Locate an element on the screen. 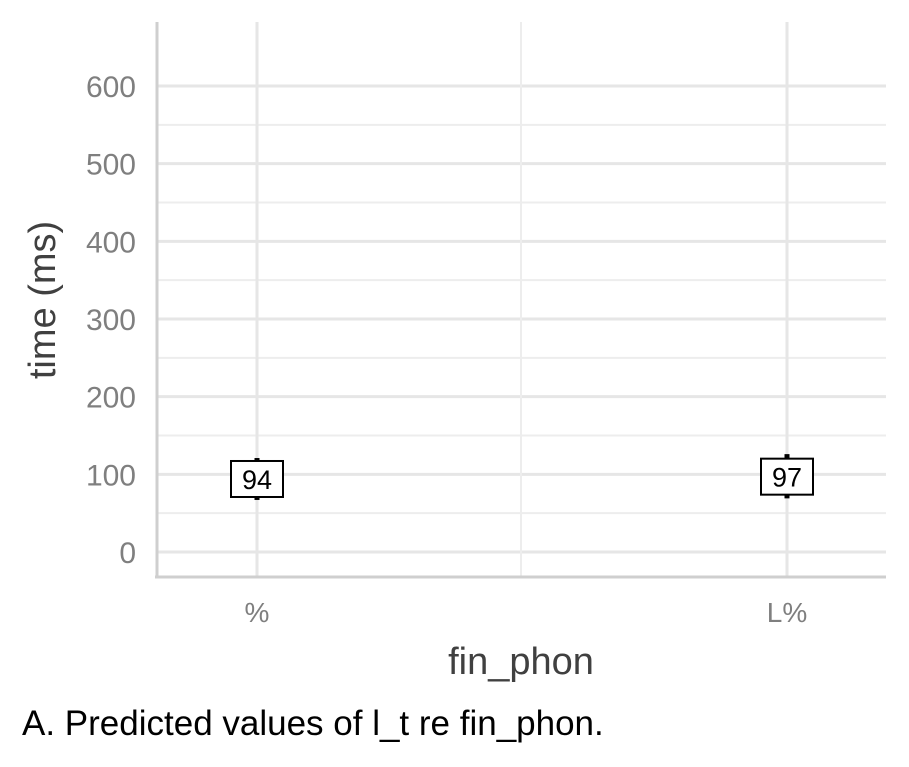 The image size is (909, 767). y-tick-labels: 0 100 200 300 400 500 600 is located at coordinates (111, 320).